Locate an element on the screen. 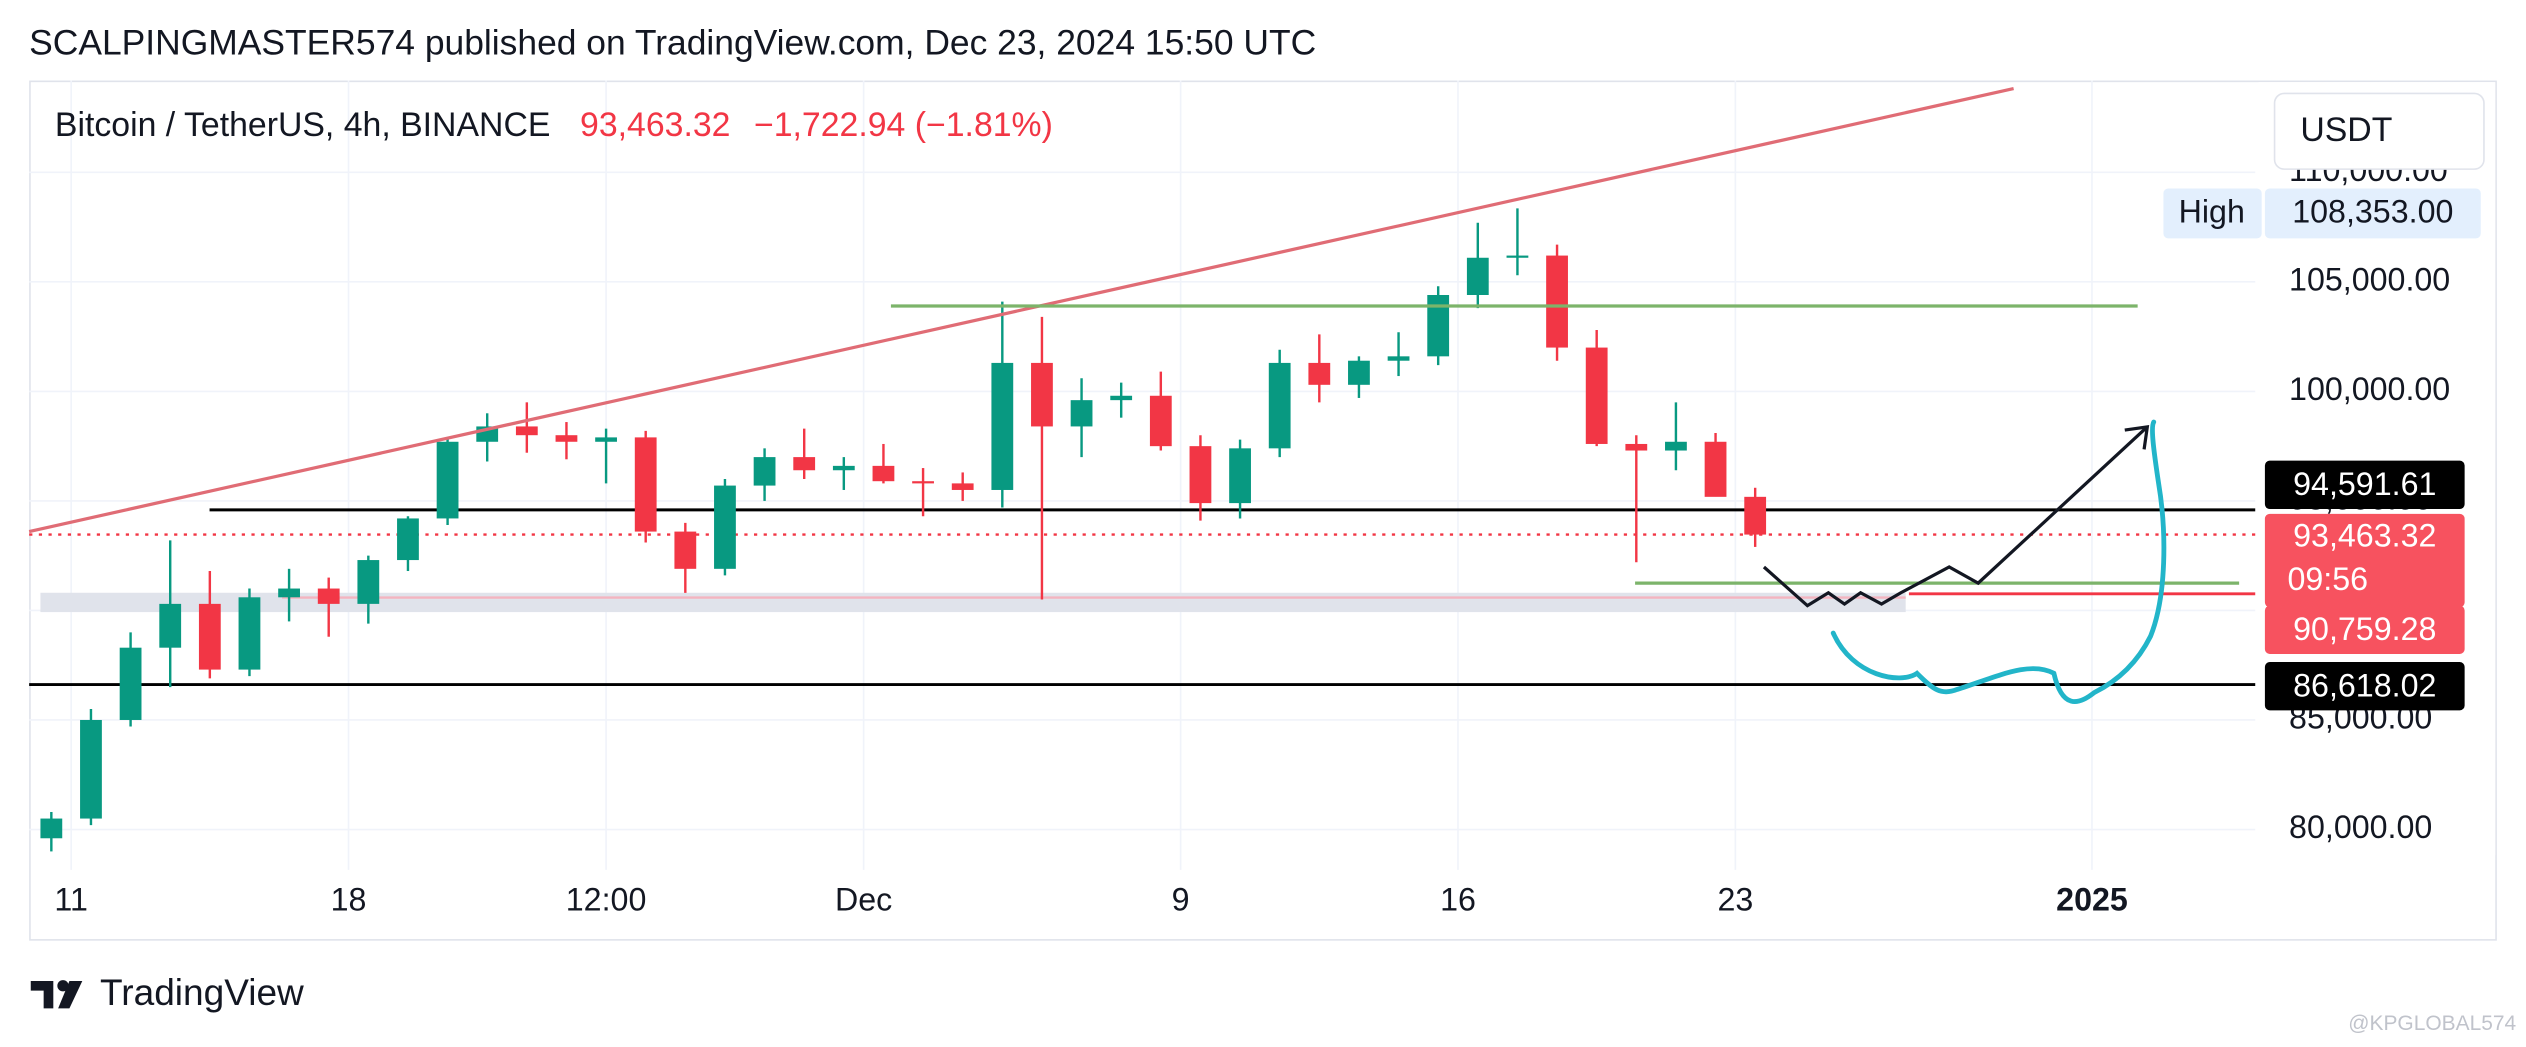 This screenshot has height=1047, width=2526. brand-name: TradingView is located at coordinates (202, 992).